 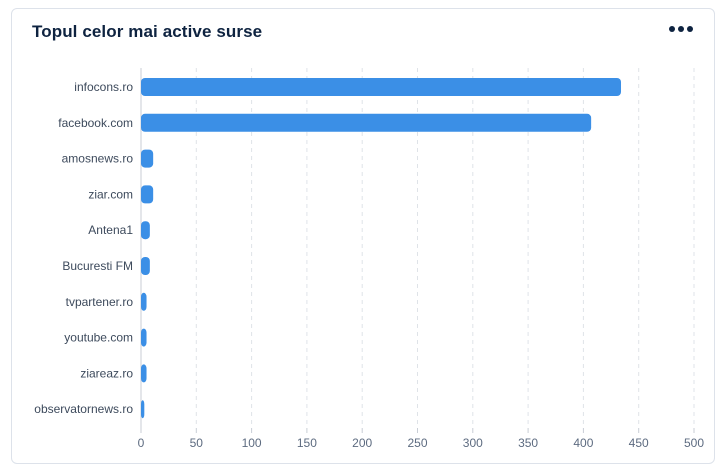 I want to click on category-label: ziar.com, so click(x=110, y=194).